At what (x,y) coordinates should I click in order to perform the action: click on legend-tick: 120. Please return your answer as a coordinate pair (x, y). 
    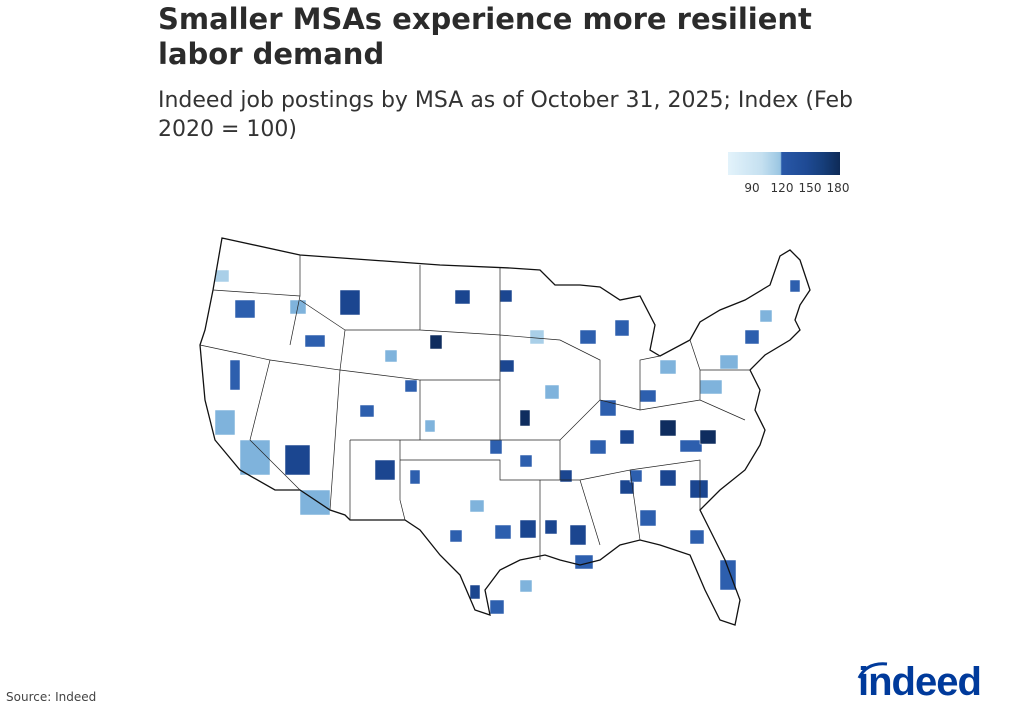
    Looking at the image, I should click on (782, 188).